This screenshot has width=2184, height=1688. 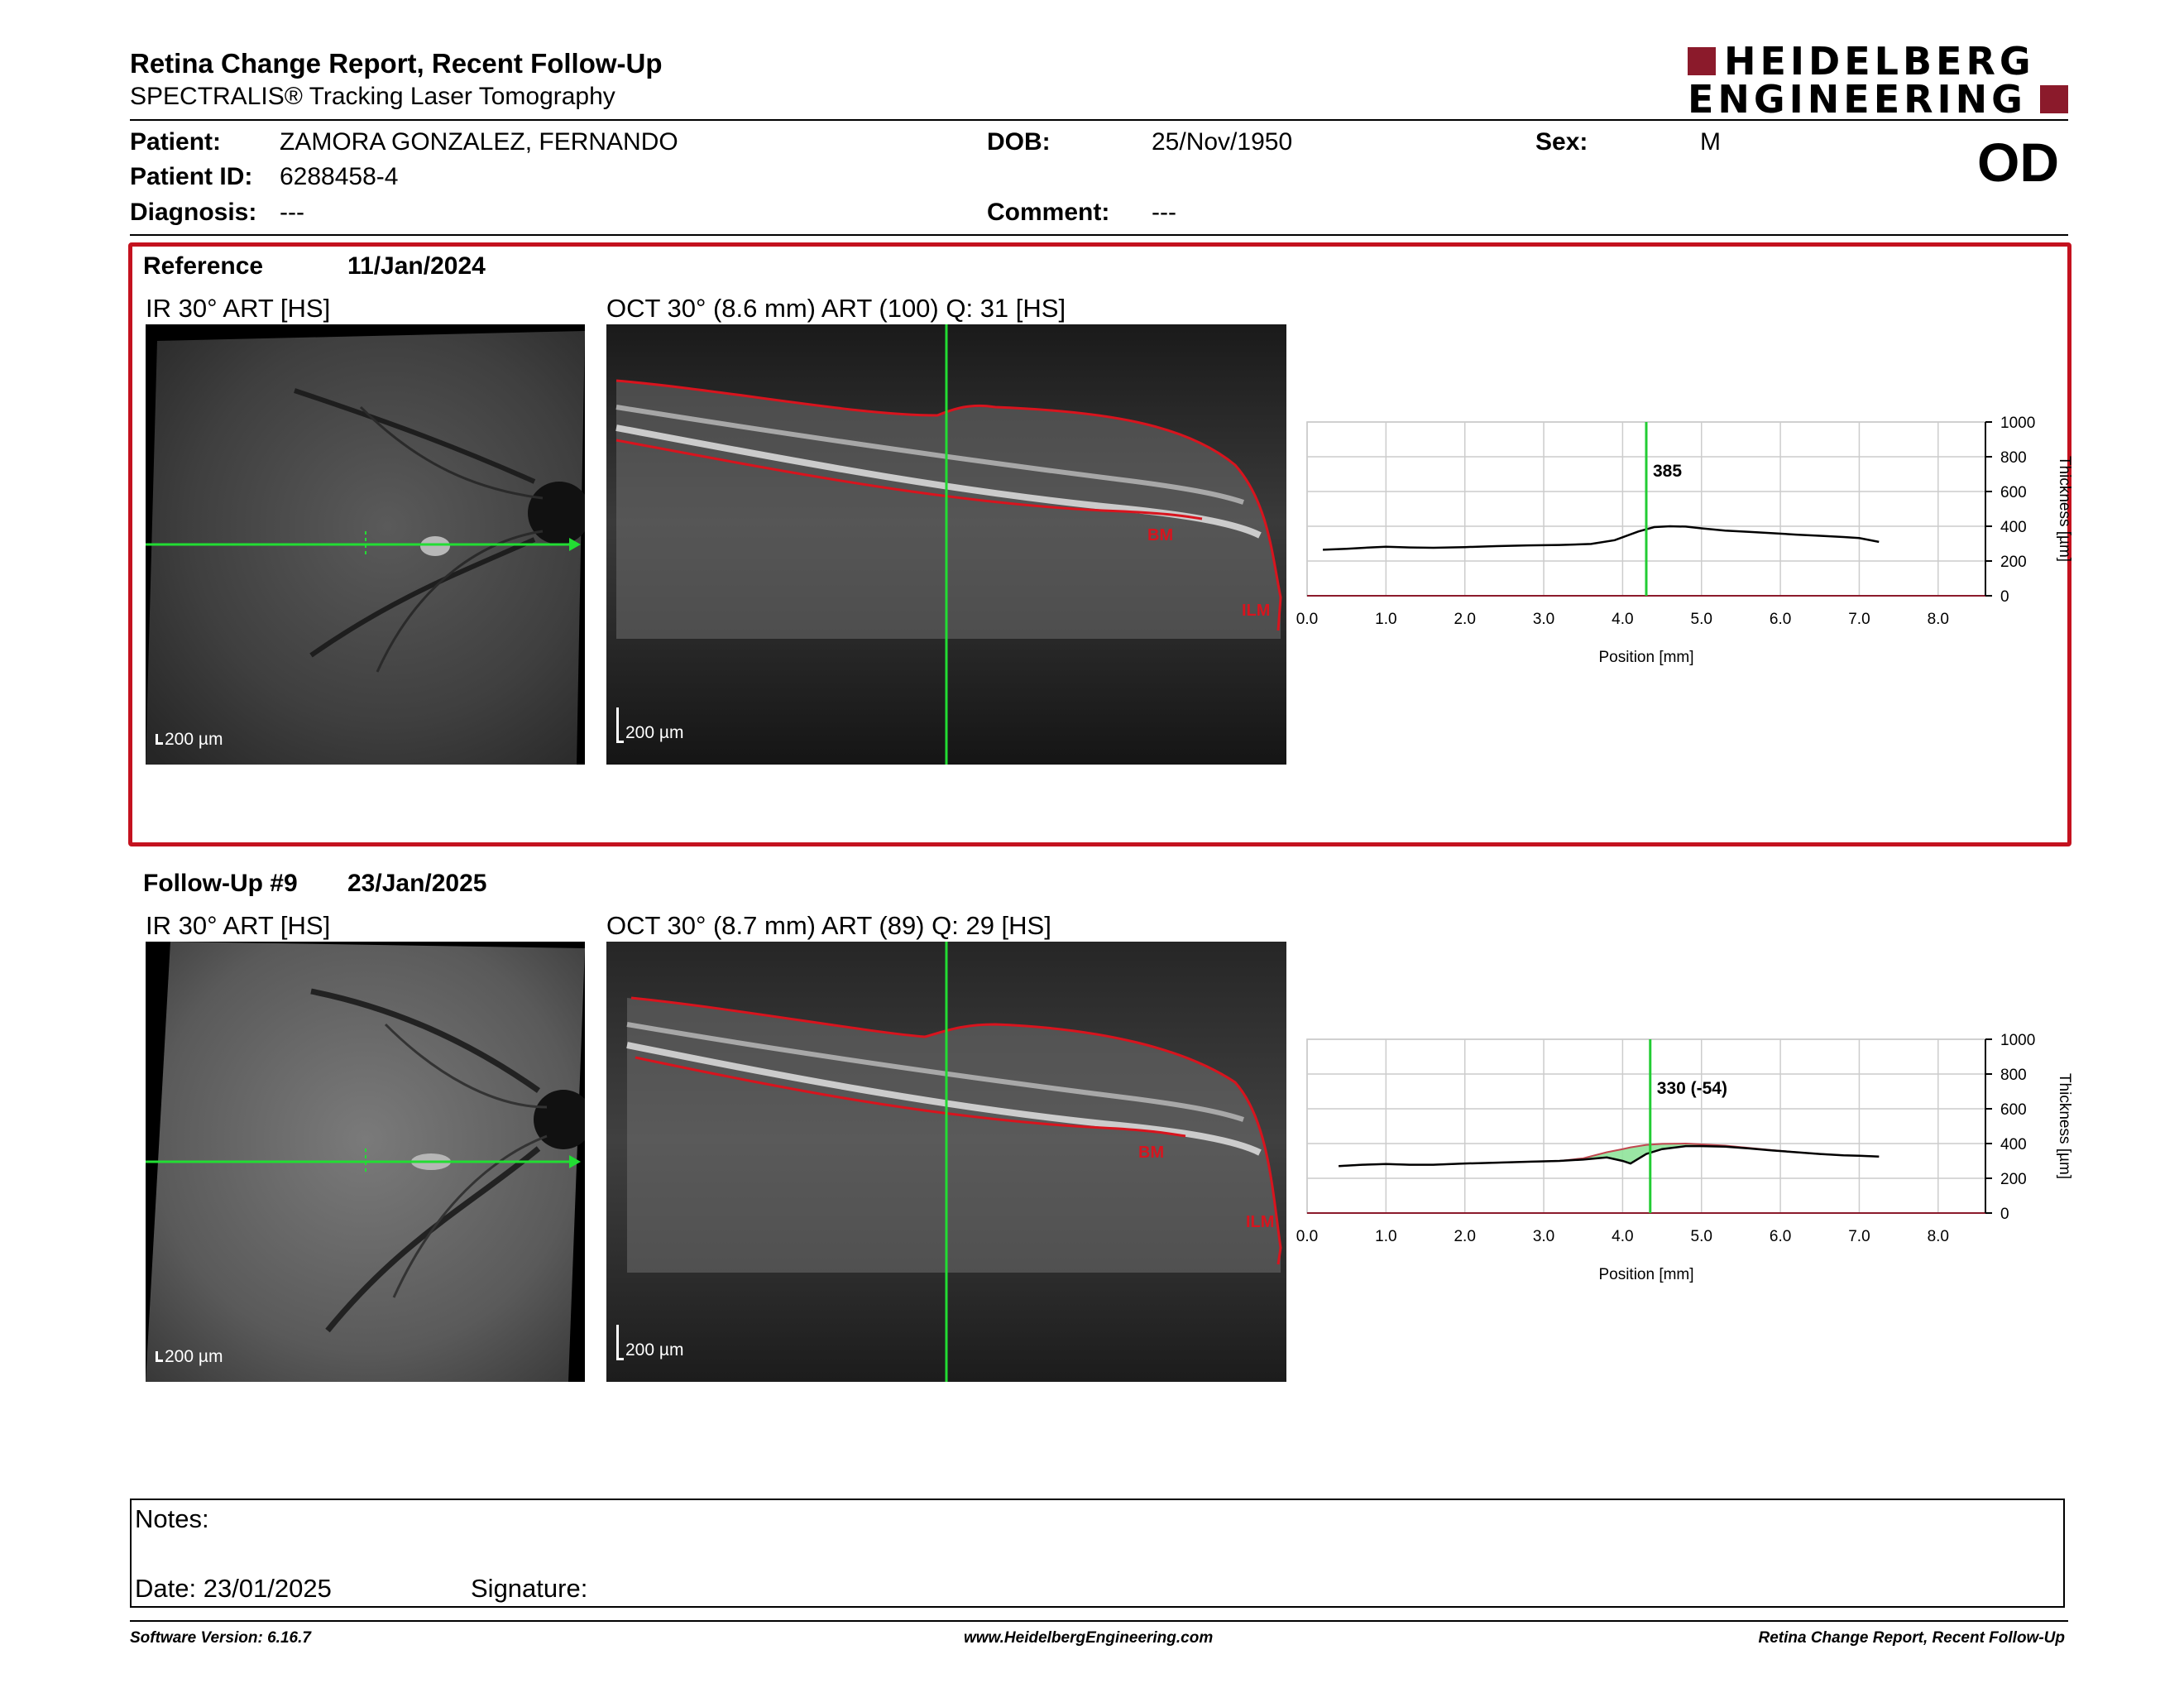 I want to click on notes-signature: Signature:, so click(x=529, y=1588).